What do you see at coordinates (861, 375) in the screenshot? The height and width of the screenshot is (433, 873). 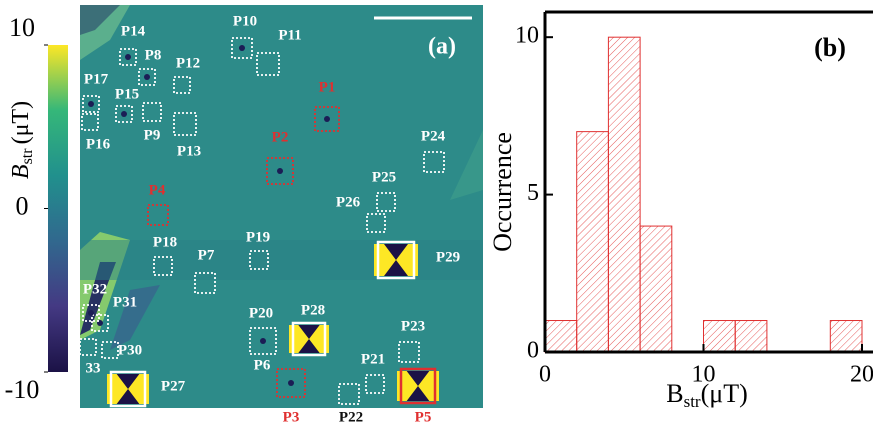 I see `x-tick-label: 20` at bounding box center [861, 375].